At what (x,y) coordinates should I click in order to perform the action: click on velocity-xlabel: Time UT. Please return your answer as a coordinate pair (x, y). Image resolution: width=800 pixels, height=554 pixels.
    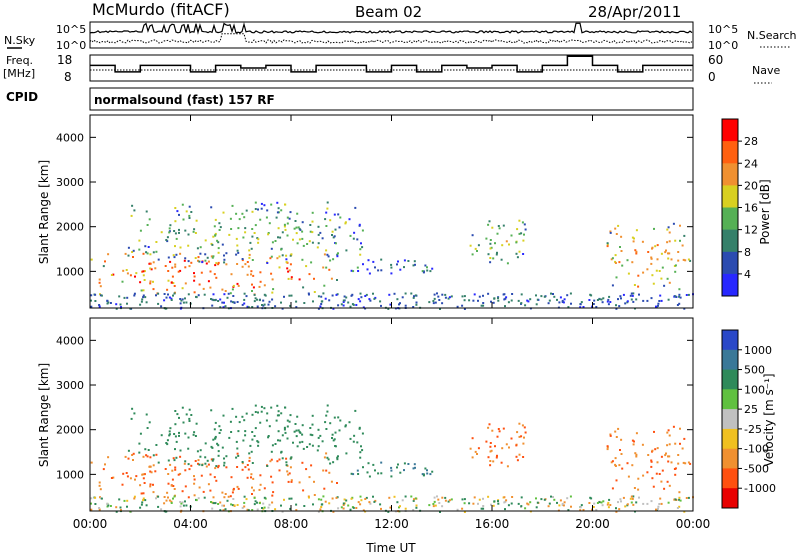
    Looking at the image, I should click on (390, 547).